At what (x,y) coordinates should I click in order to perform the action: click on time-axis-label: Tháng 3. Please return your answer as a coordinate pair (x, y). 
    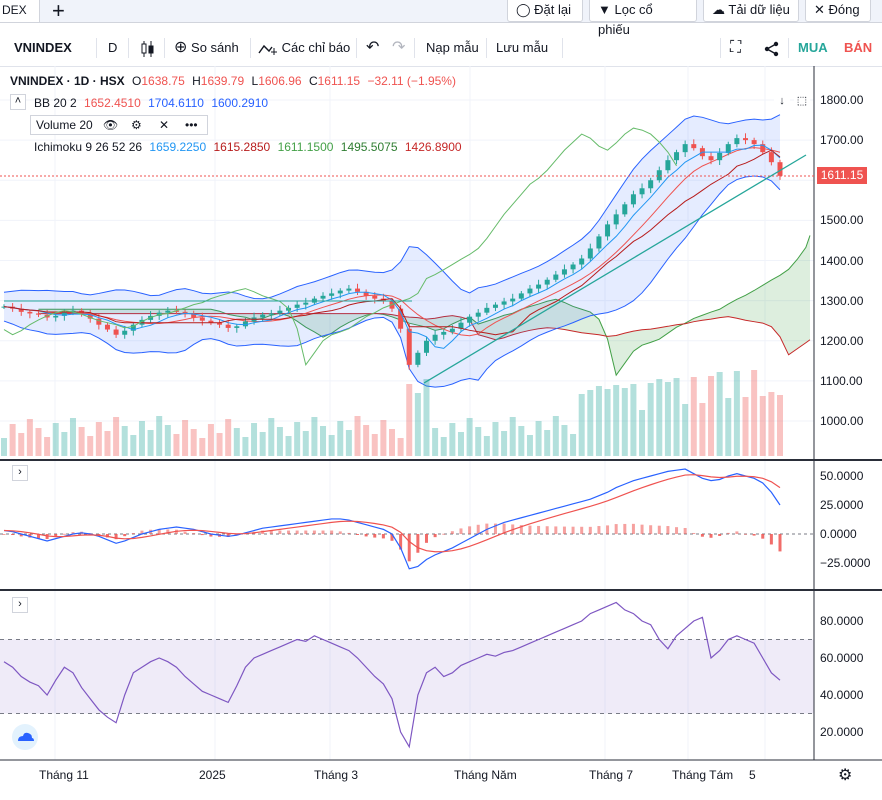
    Looking at the image, I should click on (336, 775).